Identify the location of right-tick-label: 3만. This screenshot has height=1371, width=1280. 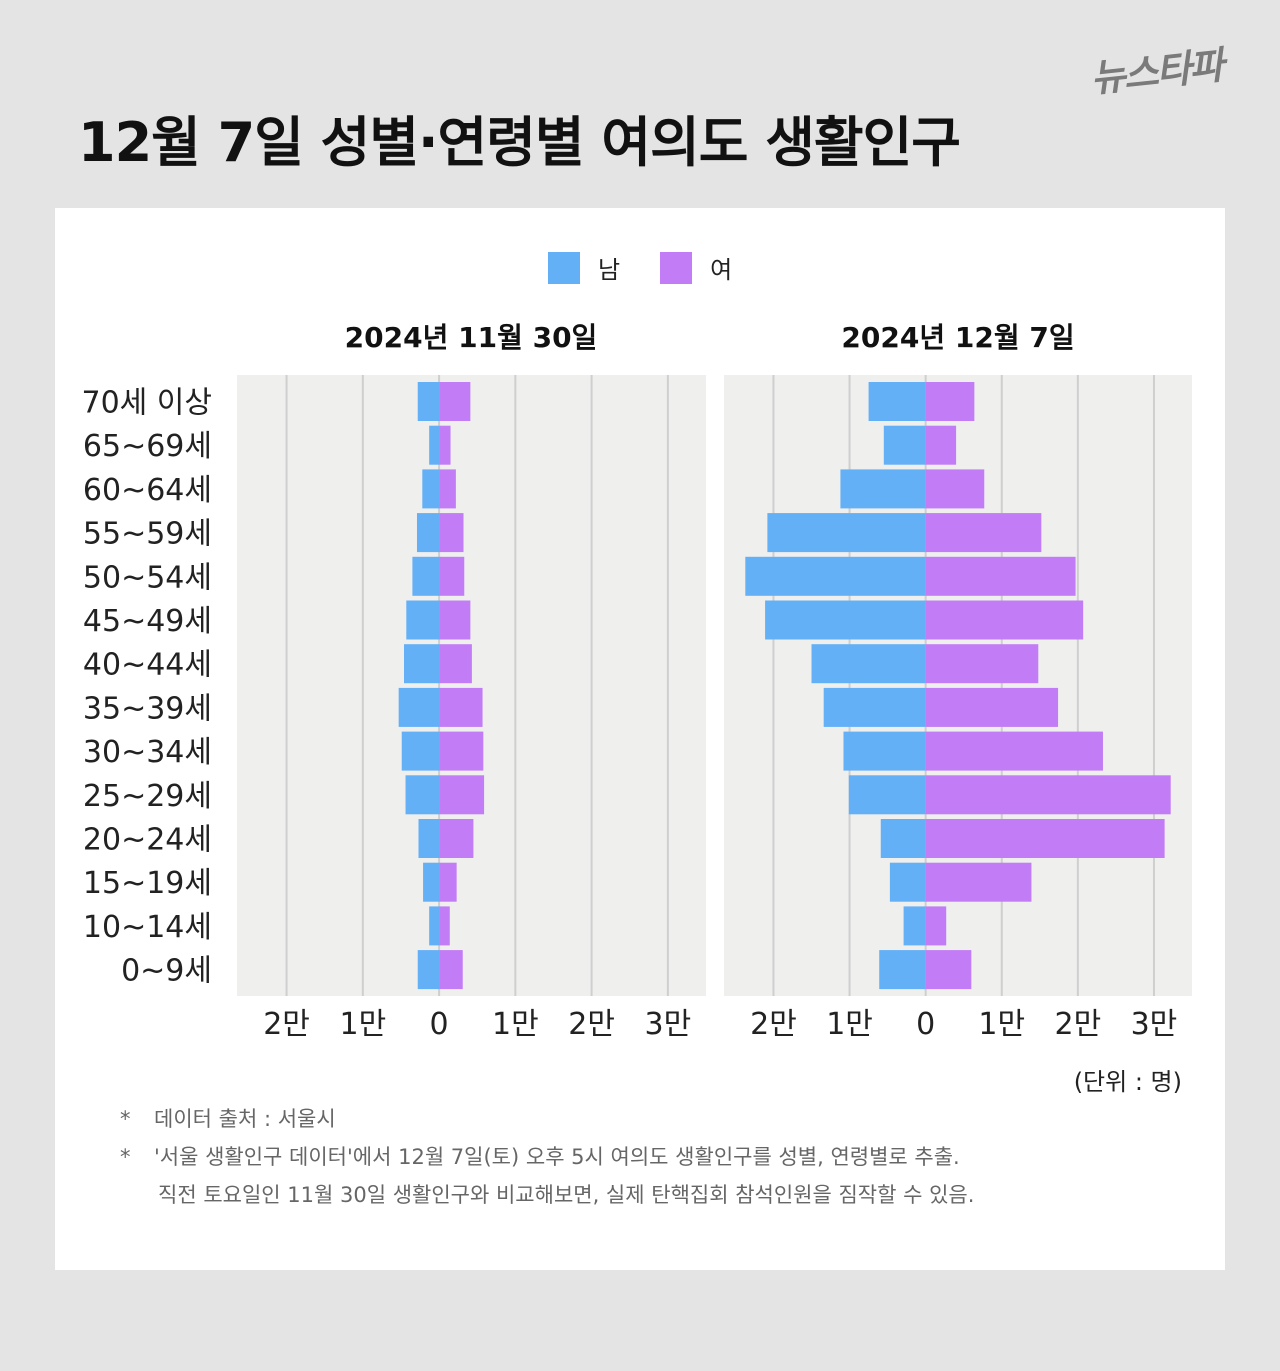
(1154, 1024).